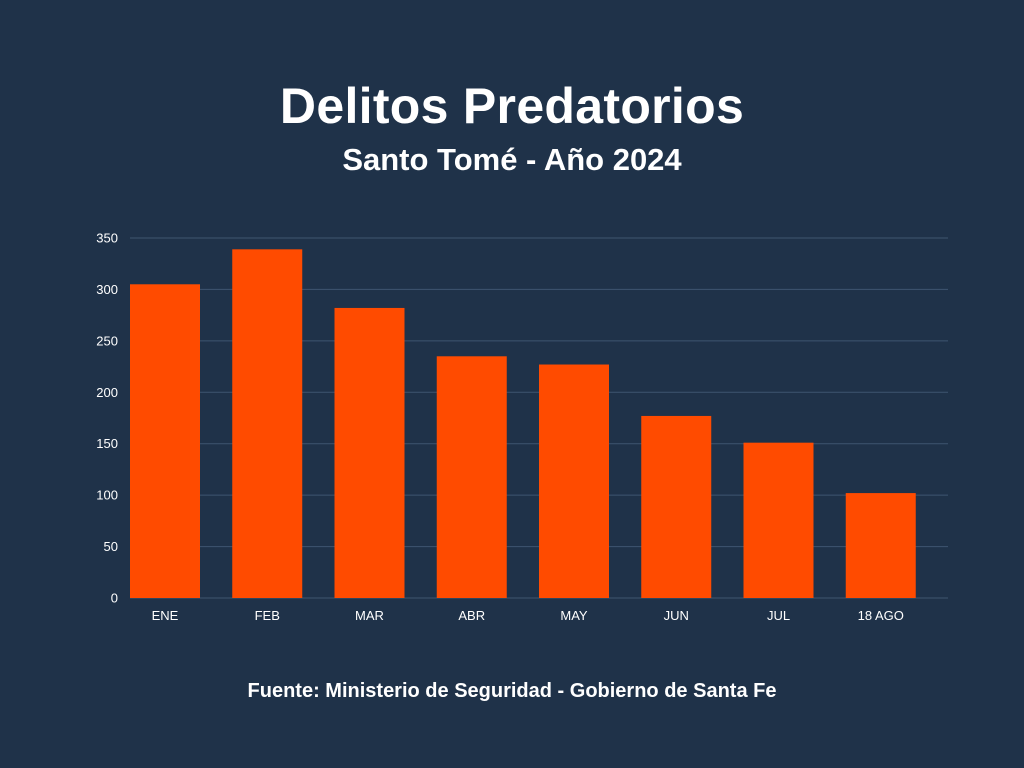  I want to click on y-tick-label: 50, so click(111, 546).